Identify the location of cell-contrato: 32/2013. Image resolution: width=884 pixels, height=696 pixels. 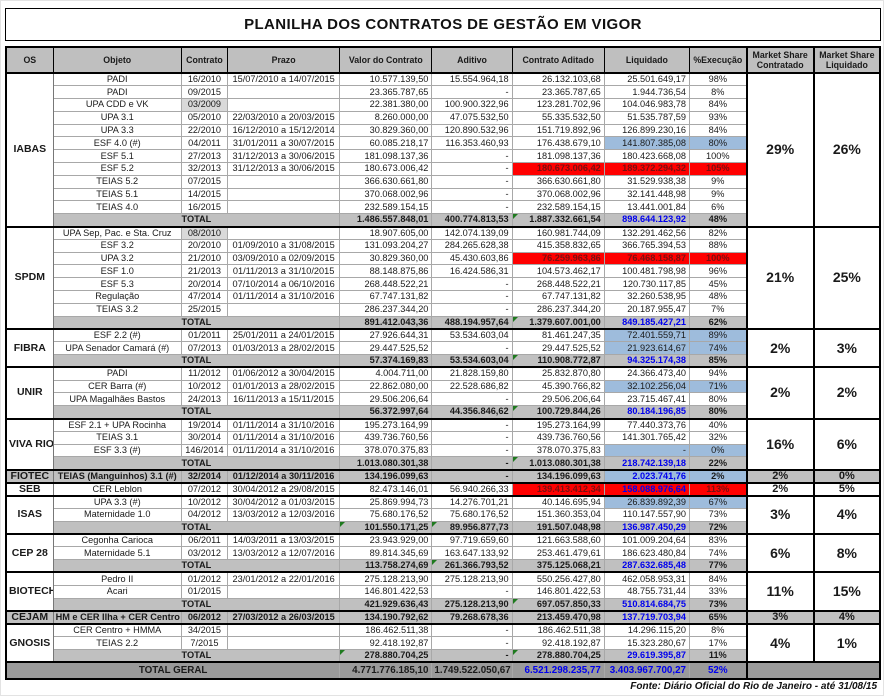
(204, 169).